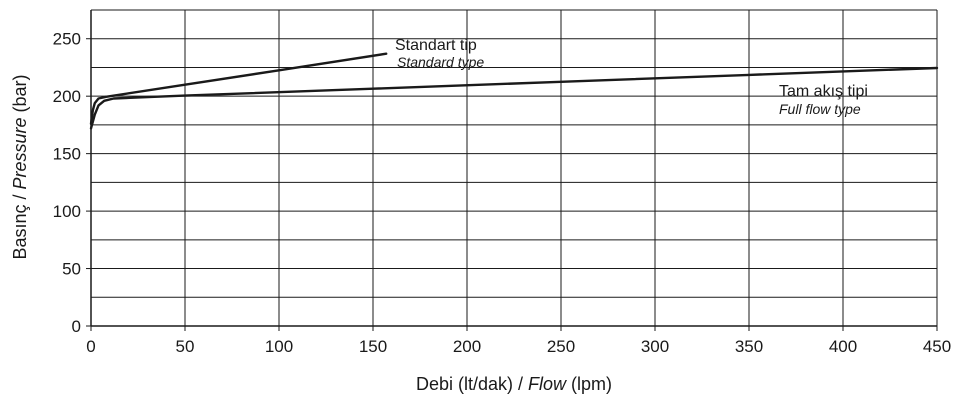 The image size is (955, 396). What do you see at coordinates (749, 346) in the screenshot?
I see `x-tick-label: 350` at bounding box center [749, 346].